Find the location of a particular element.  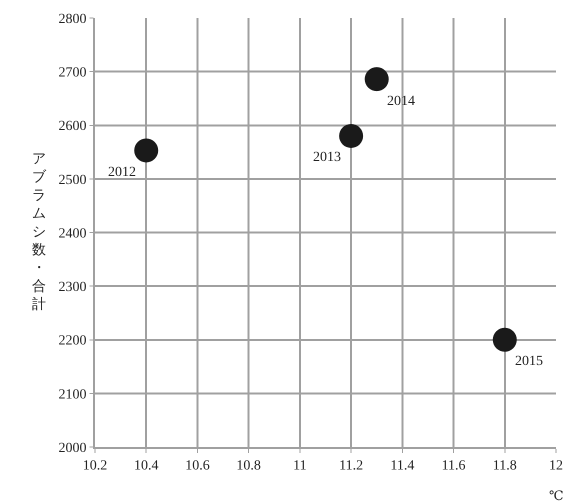

y-tick-label: 2800 is located at coordinates (72, 19).